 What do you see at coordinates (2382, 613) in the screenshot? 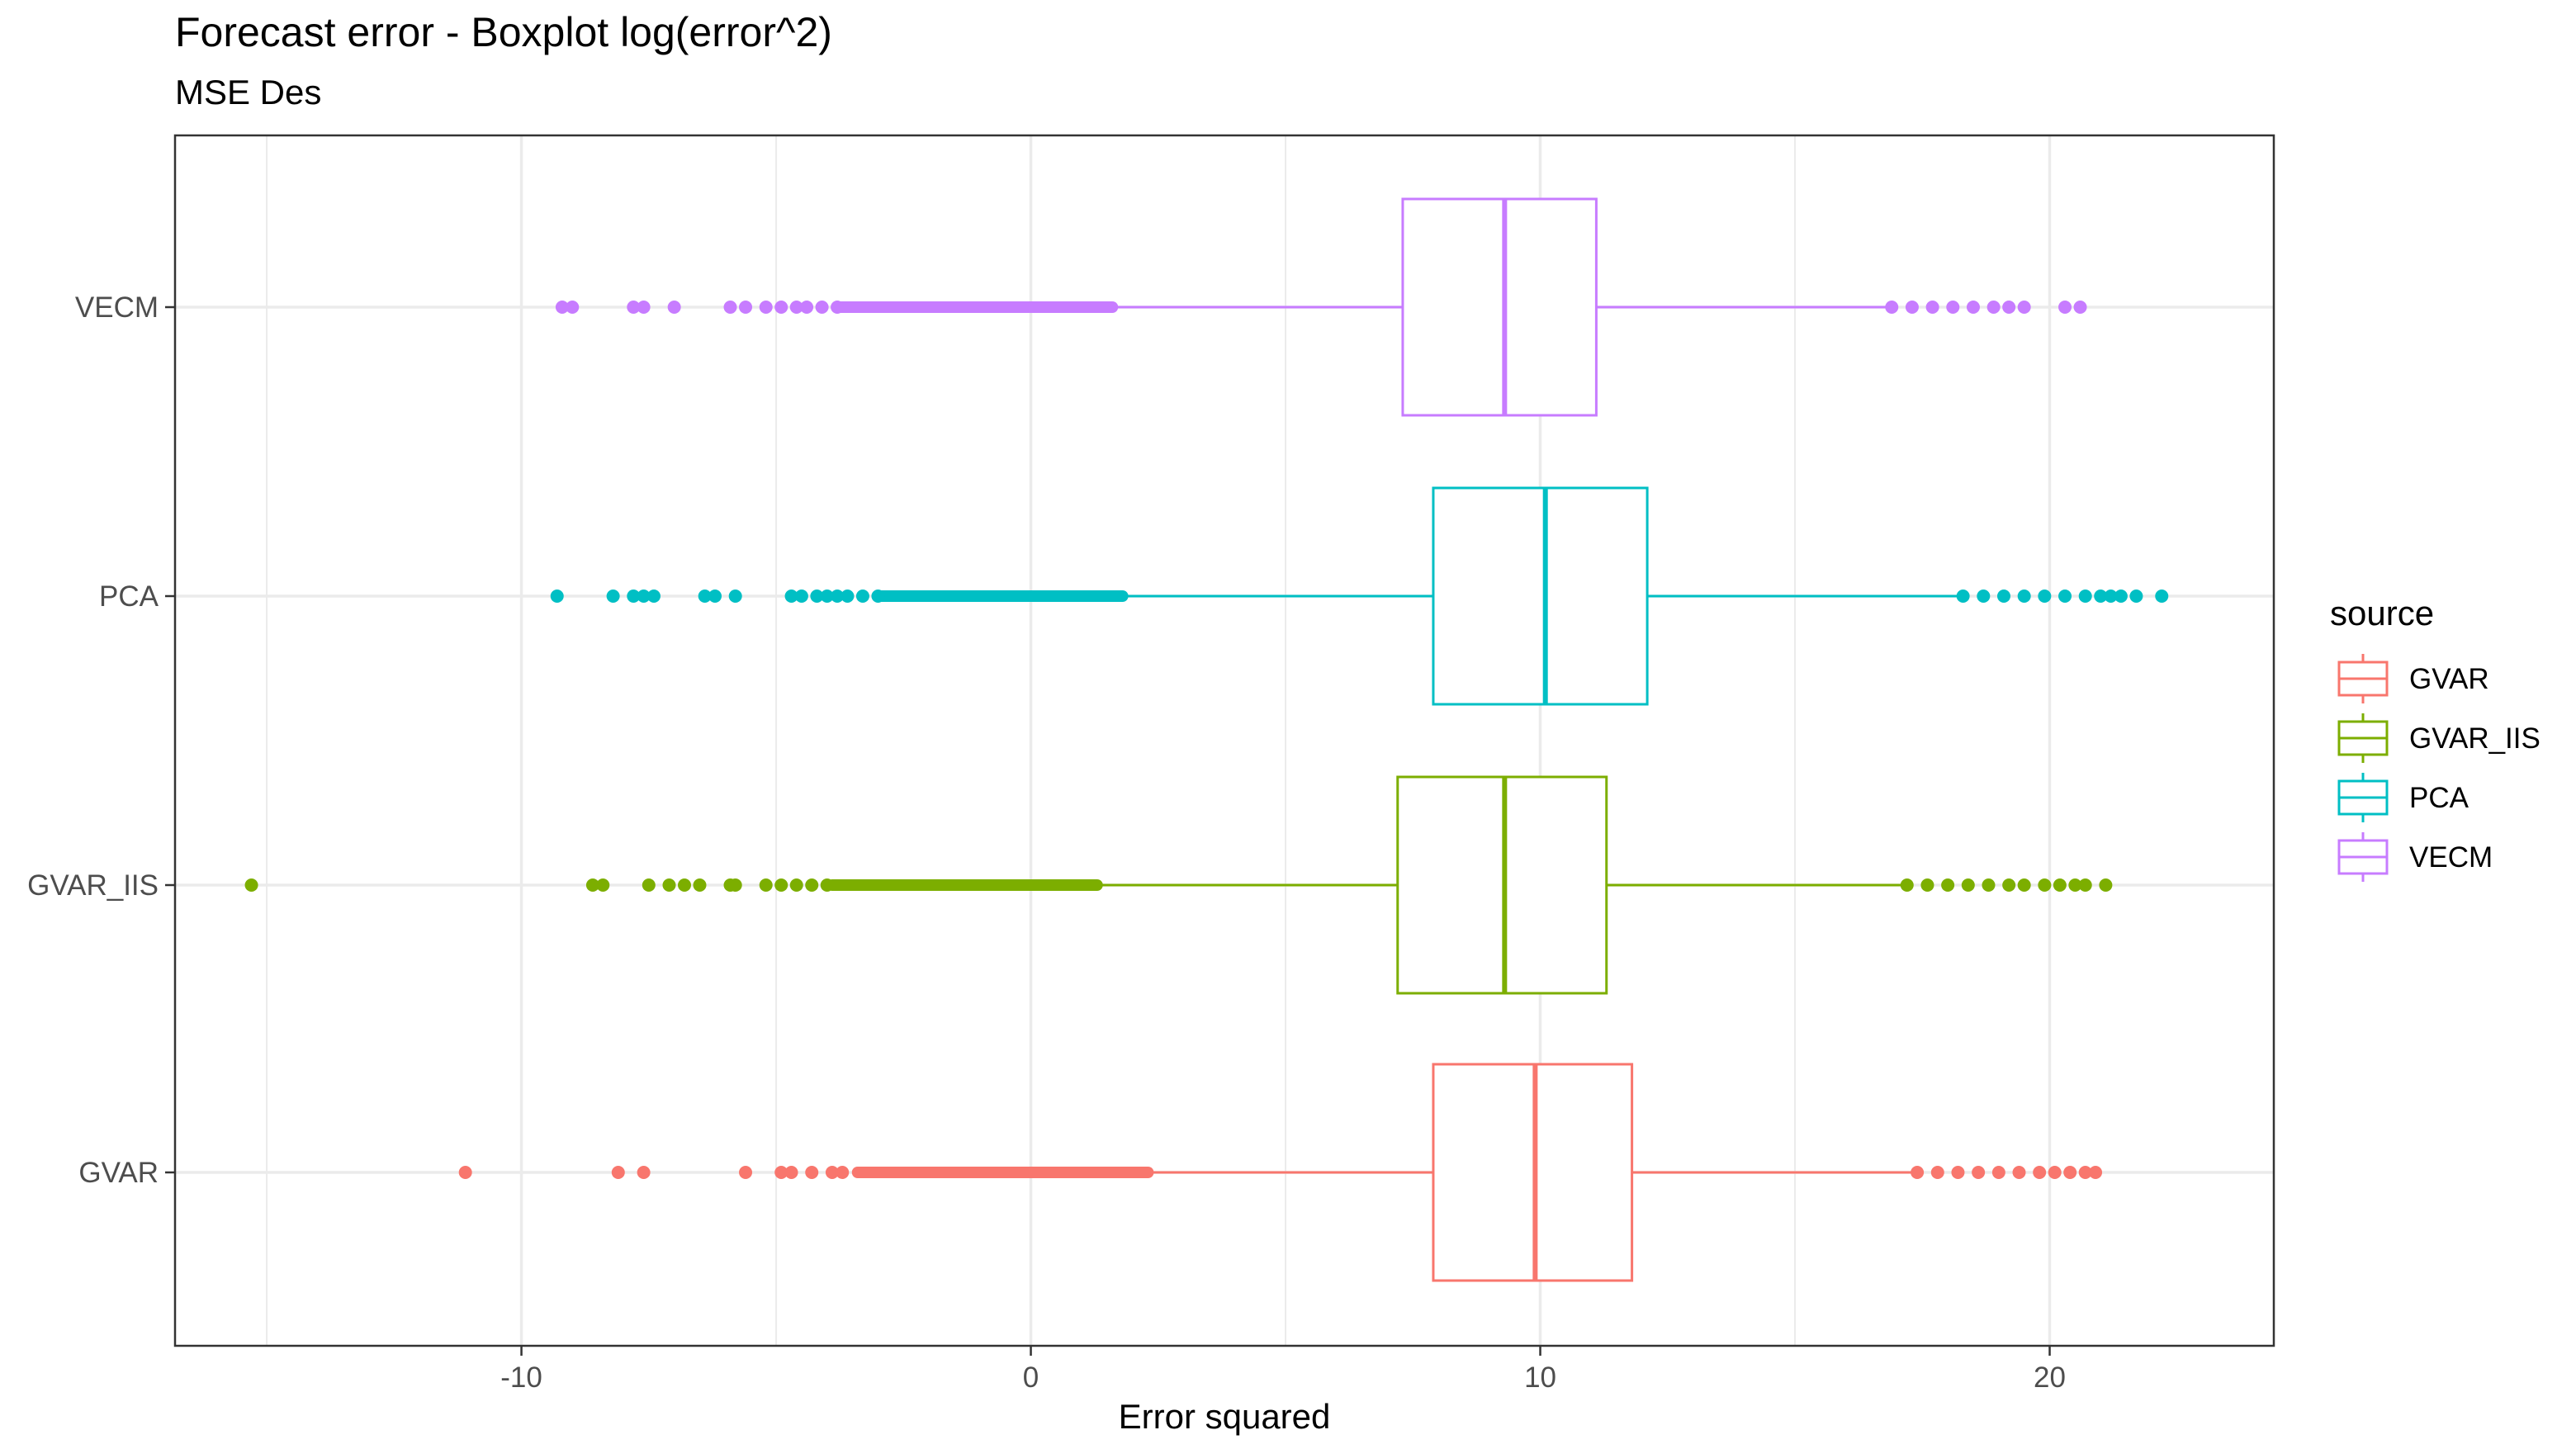
I see `legend-title: source` at bounding box center [2382, 613].